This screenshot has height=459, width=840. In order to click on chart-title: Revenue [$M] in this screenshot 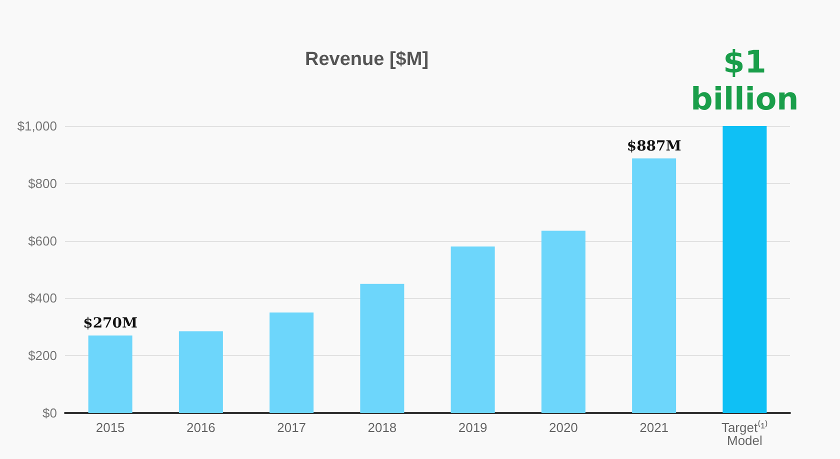, I will do `click(367, 59)`.